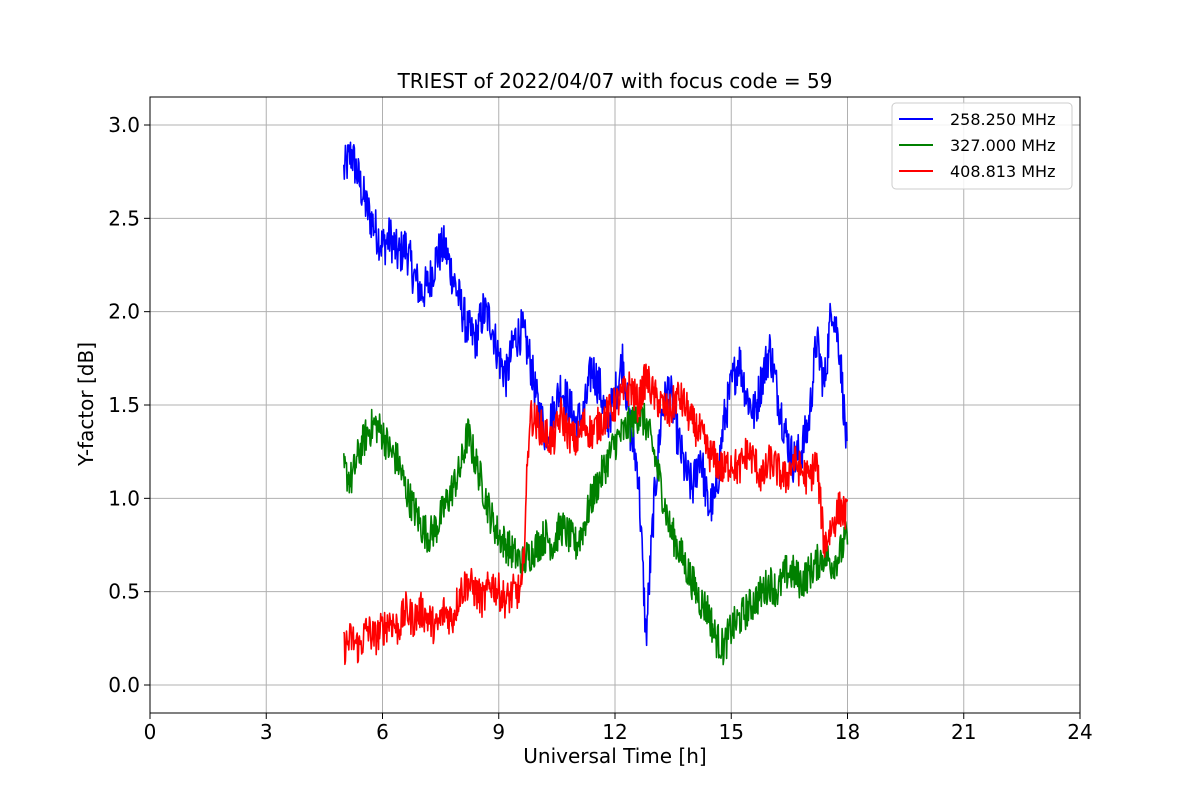 Image resolution: width=1200 pixels, height=800 pixels. I want to click on x-tick-label: 3, so click(266, 732).